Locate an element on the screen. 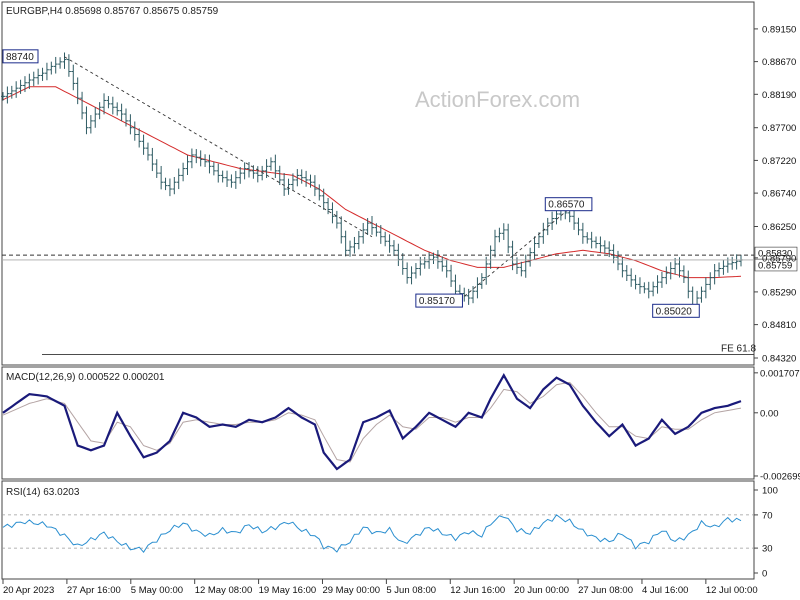 This screenshot has height=600, width=800. high-annotation-box is located at coordinates (20, 56).